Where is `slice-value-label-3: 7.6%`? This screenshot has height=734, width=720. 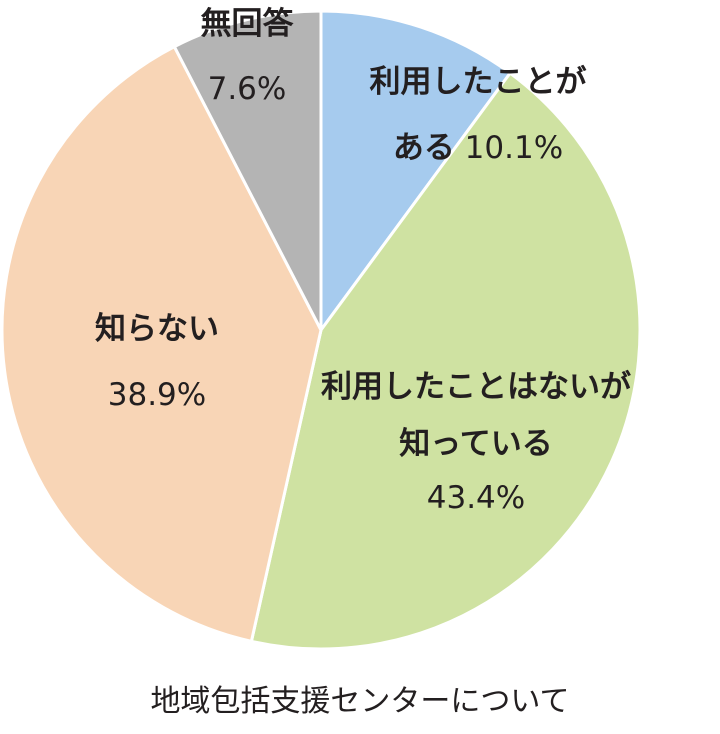
slice-value-label-3: 7.6% is located at coordinates (247, 89).